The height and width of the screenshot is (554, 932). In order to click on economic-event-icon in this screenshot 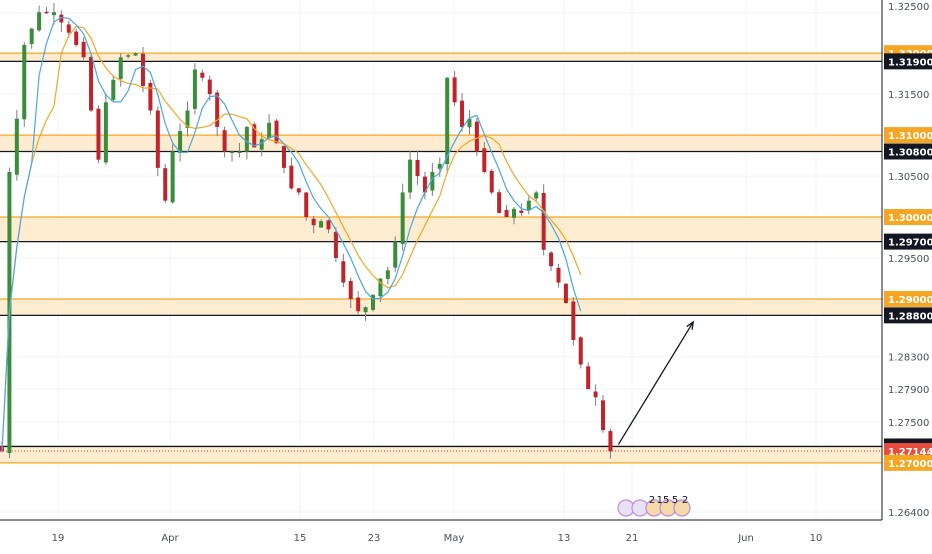, I will do `click(682, 508)`.